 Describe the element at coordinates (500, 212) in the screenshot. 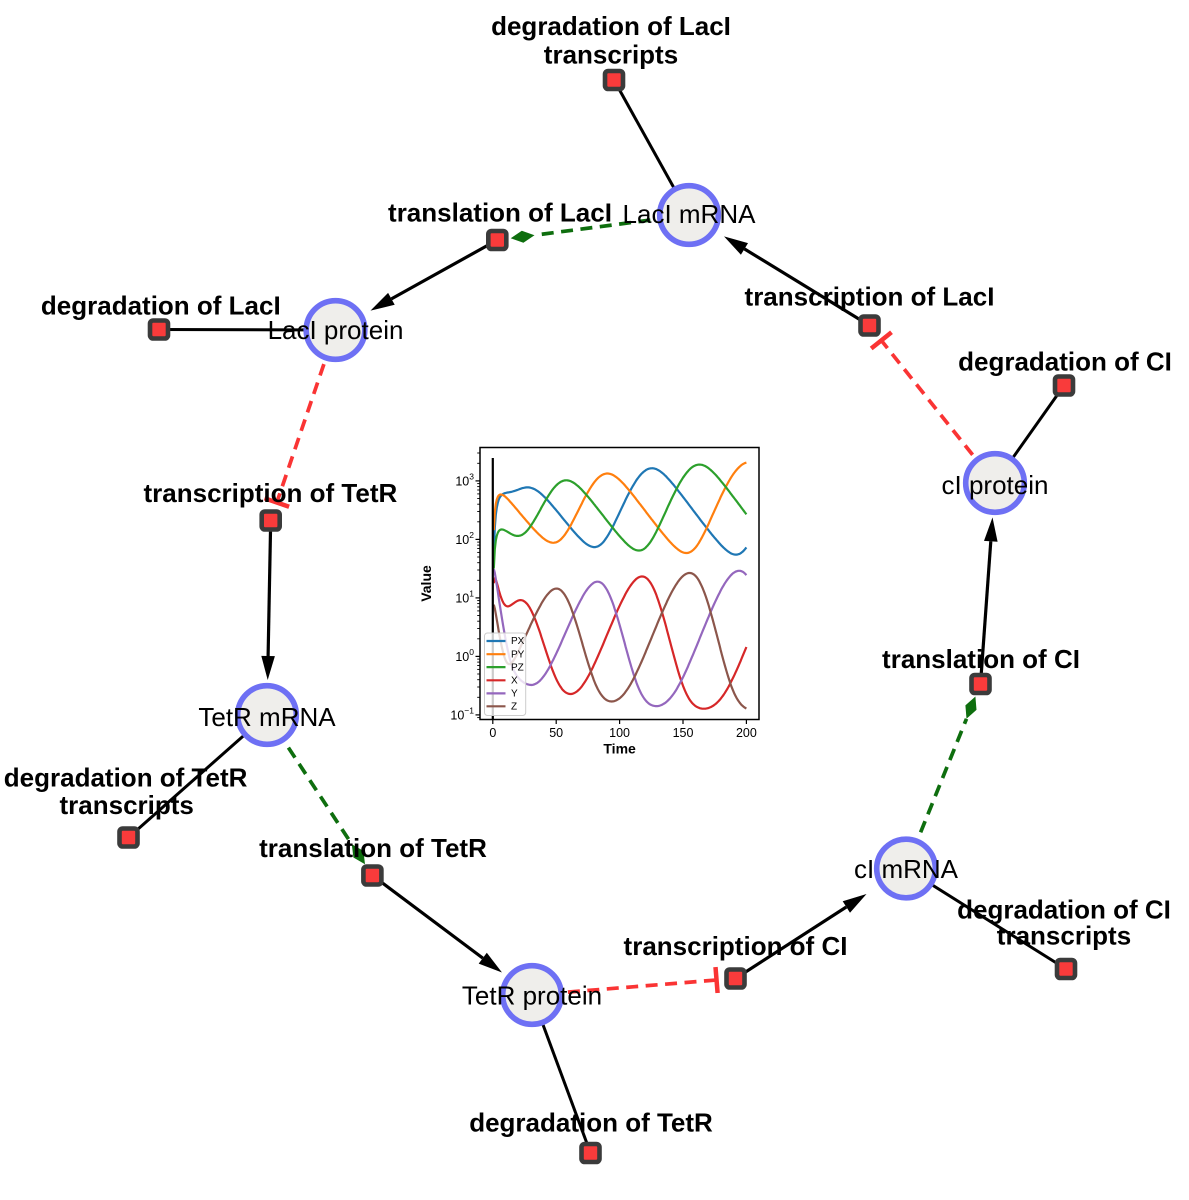

I see `svg-text: translation of LacI` at that location.